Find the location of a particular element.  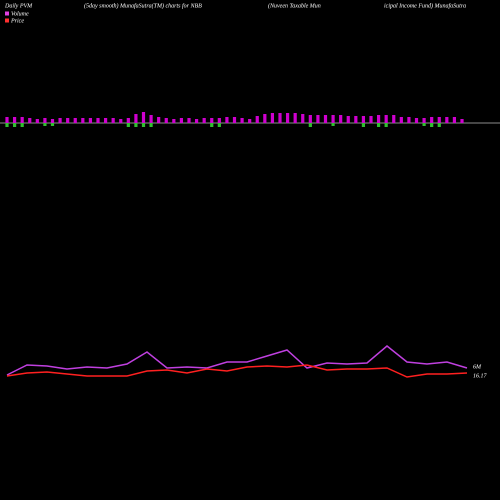

series-end-label: 16.17 is located at coordinates (480, 376).